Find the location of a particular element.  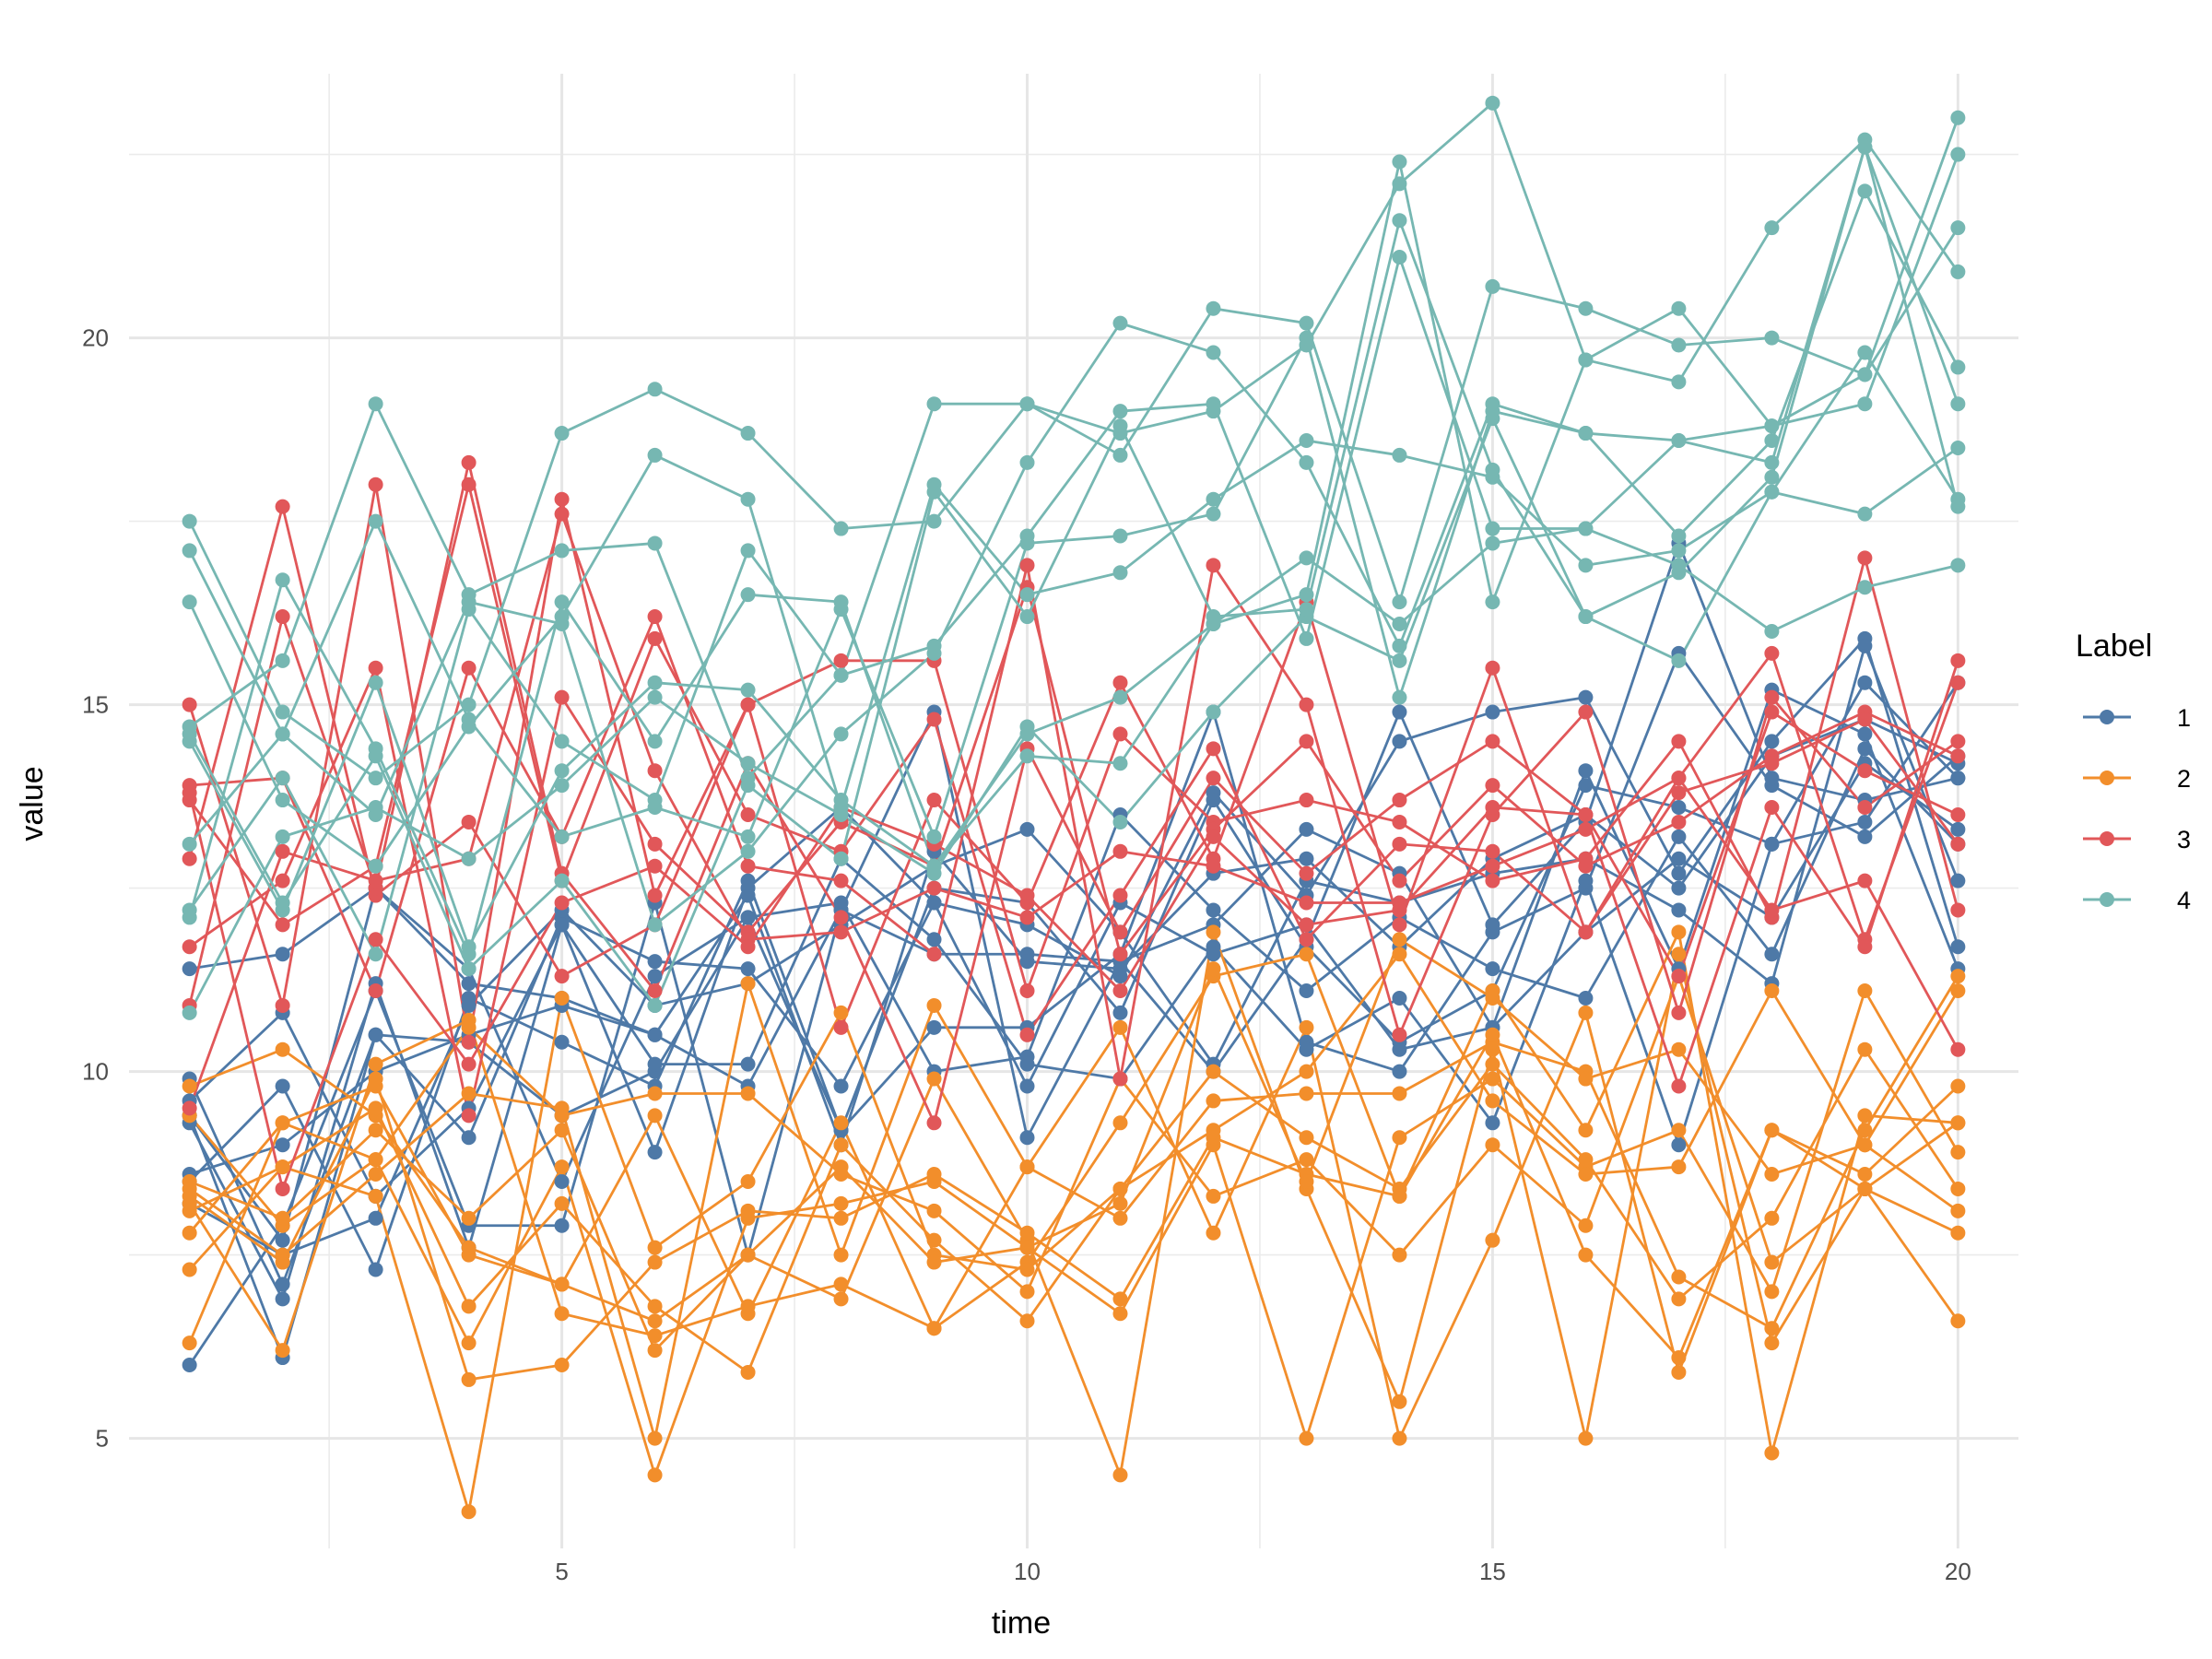

legend-key-point is located at coordinates (2107, 778).